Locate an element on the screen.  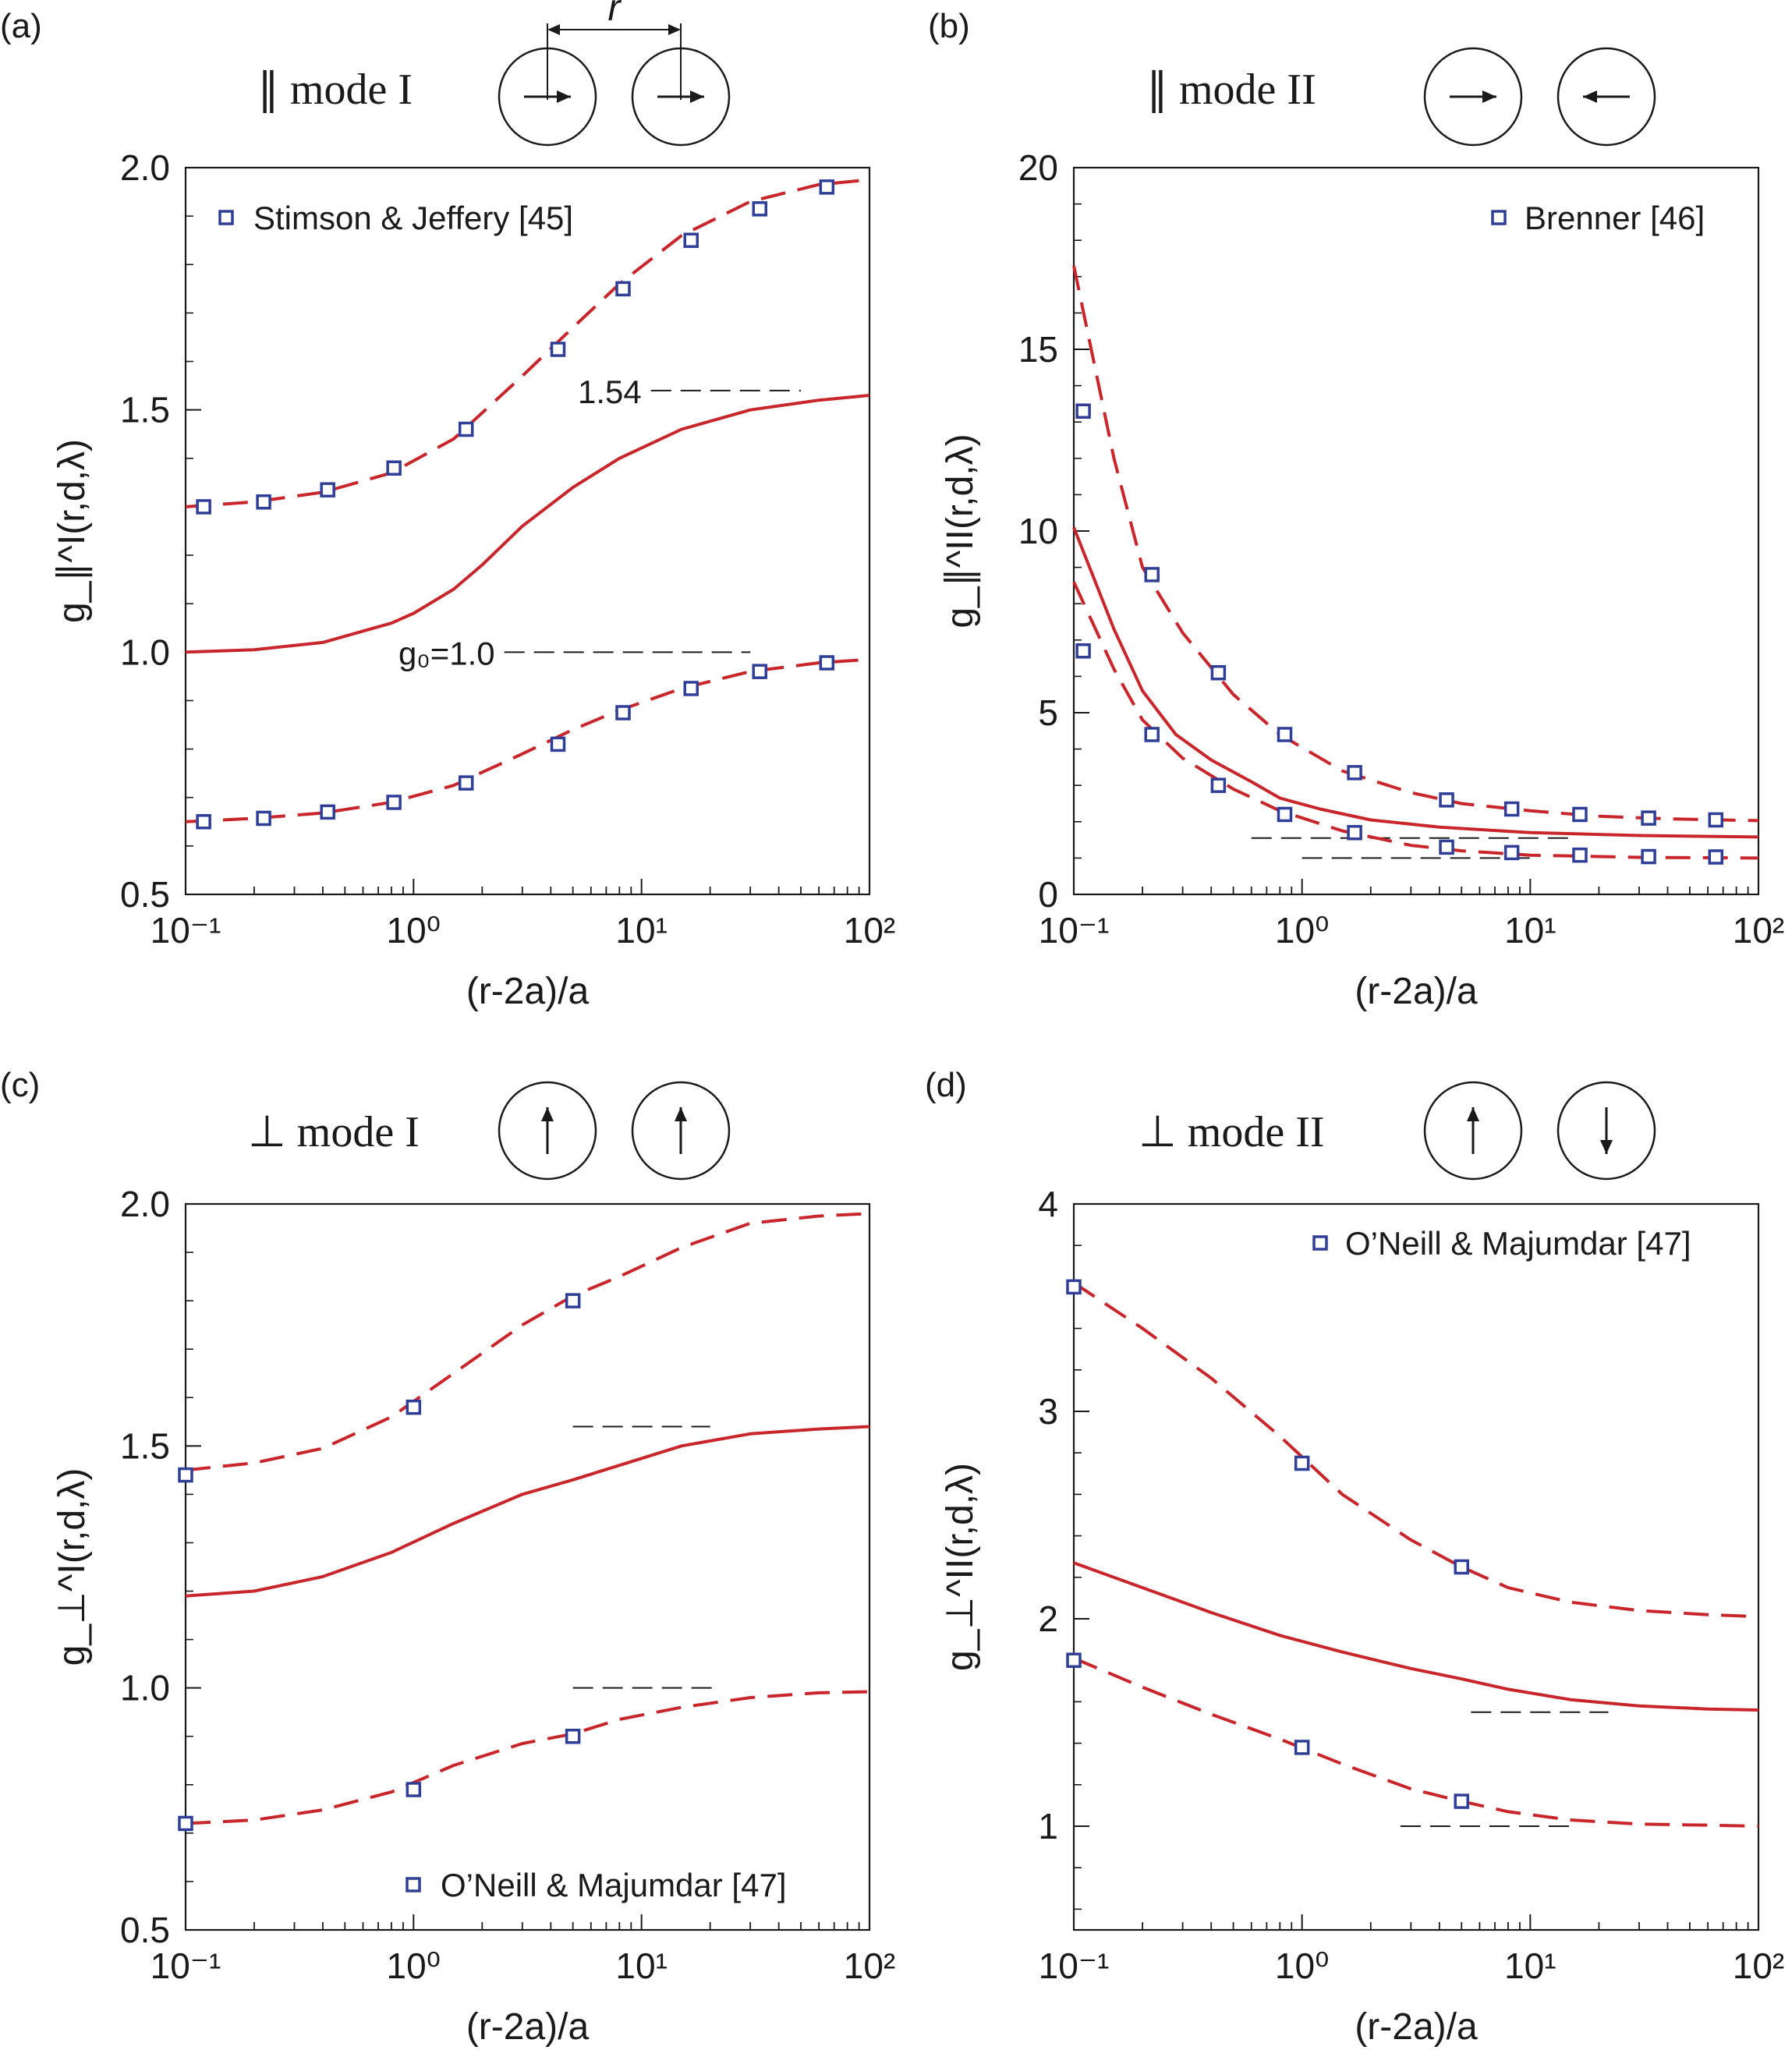
legend-label: Stimson & Jeffery [45] is located at coordinates (413, 218).